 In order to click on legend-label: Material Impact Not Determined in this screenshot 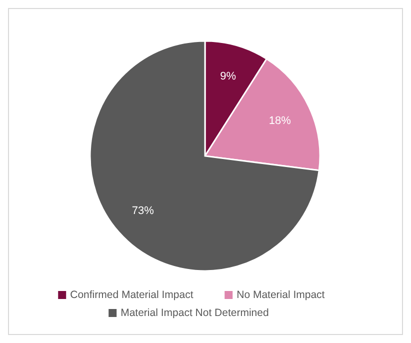, I will do `click(194, 313)`.